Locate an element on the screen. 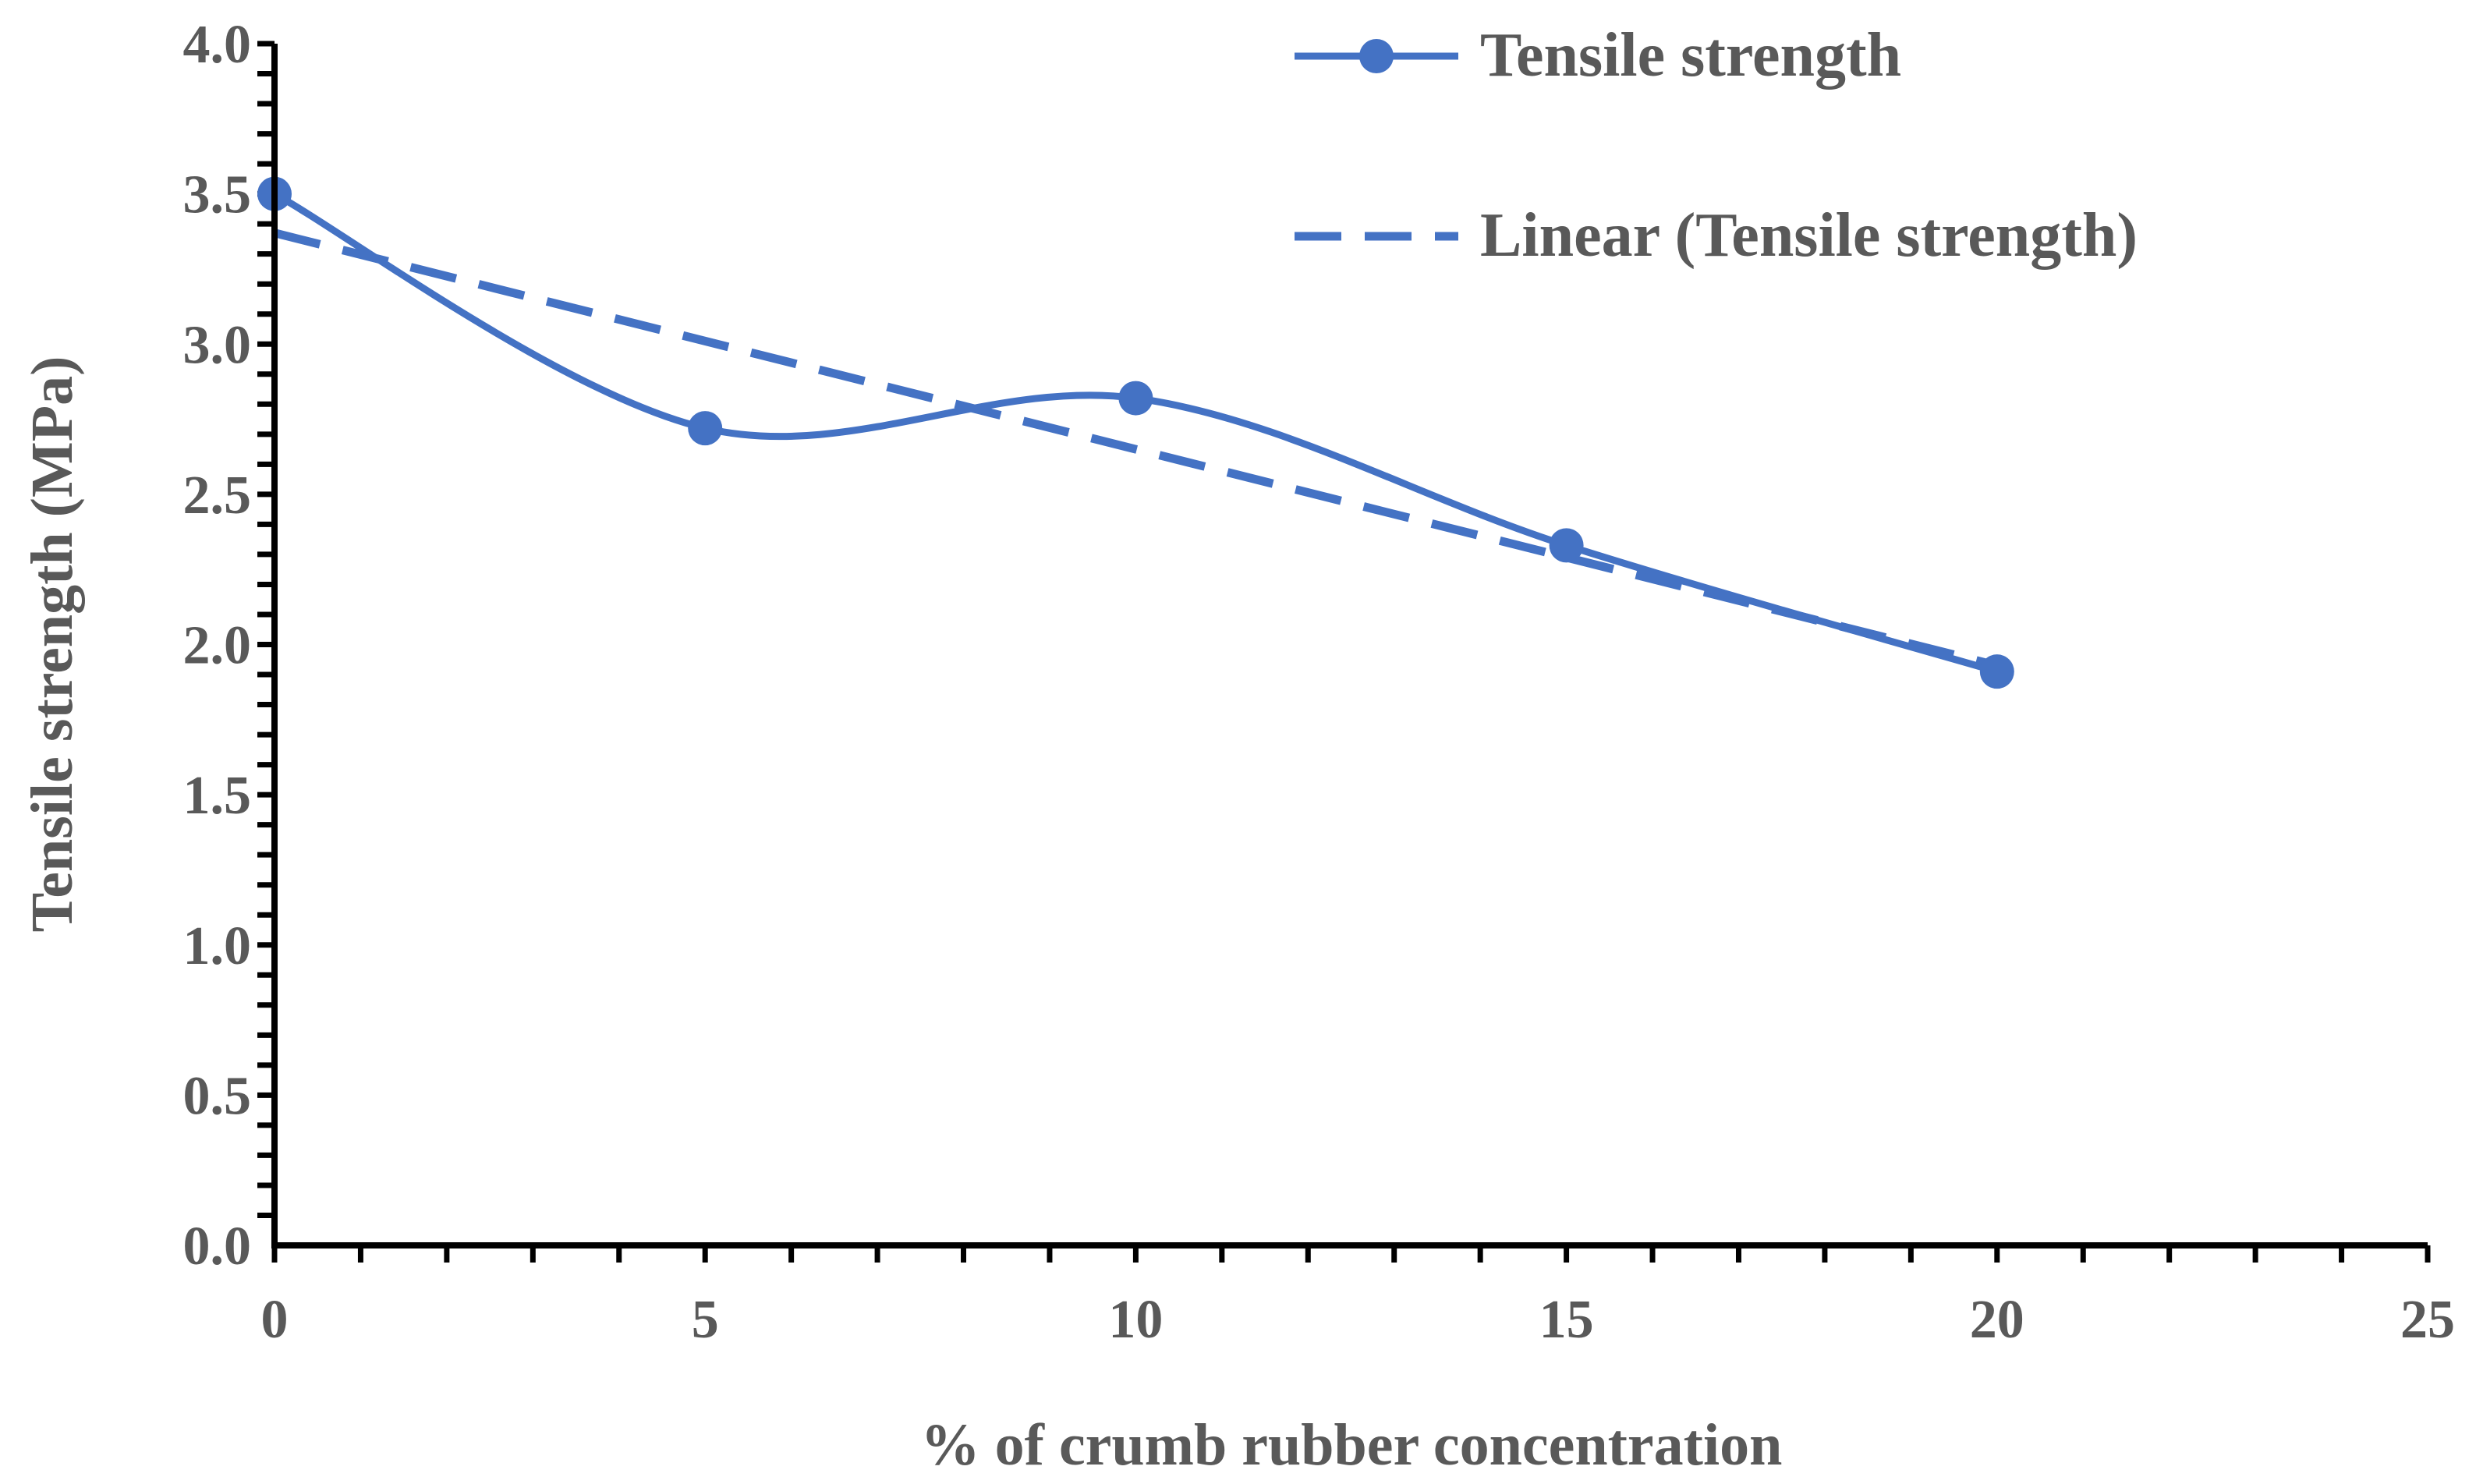 The image size is (2476, 1484). x-axis-title: % of crumb rubber concentration is located at coordinates (1352, 1445).